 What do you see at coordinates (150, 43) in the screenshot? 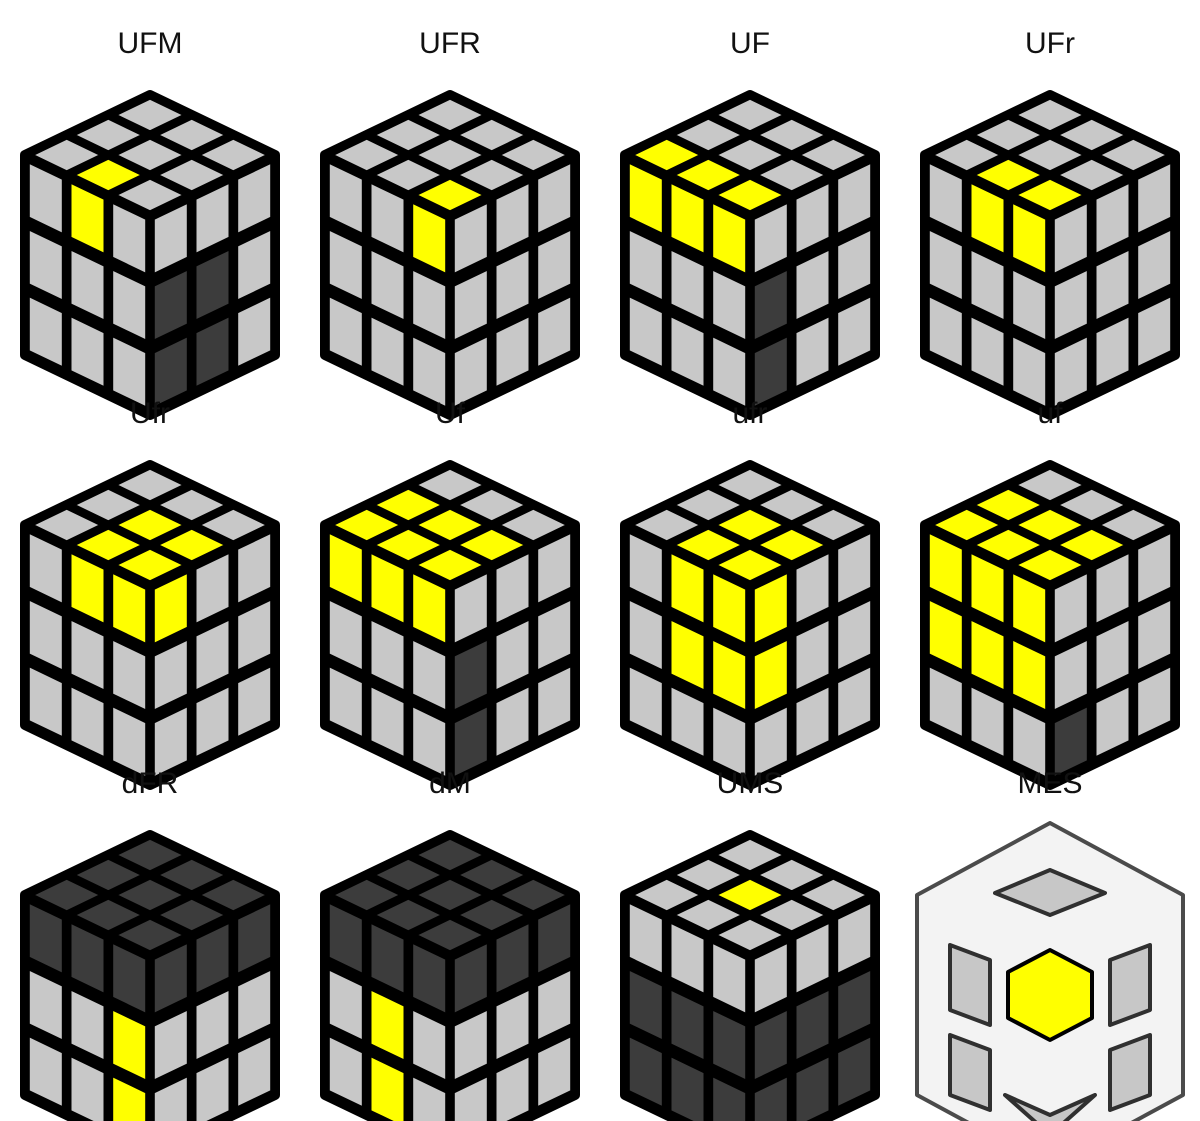
I see `cube-label: UFM` at bounding box center [150, 43].